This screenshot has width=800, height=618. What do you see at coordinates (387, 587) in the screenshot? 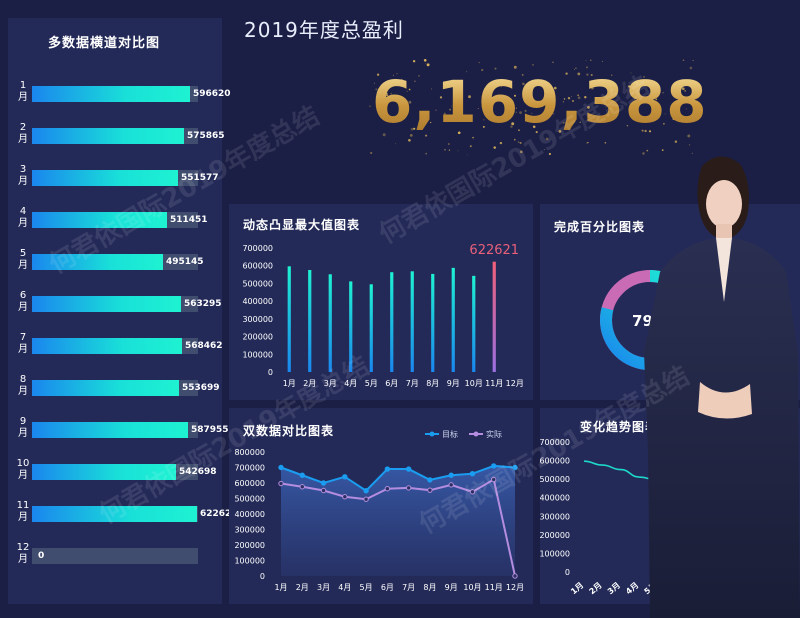
I see `x-tick-label: 6月` at bounding box center [387, 587].